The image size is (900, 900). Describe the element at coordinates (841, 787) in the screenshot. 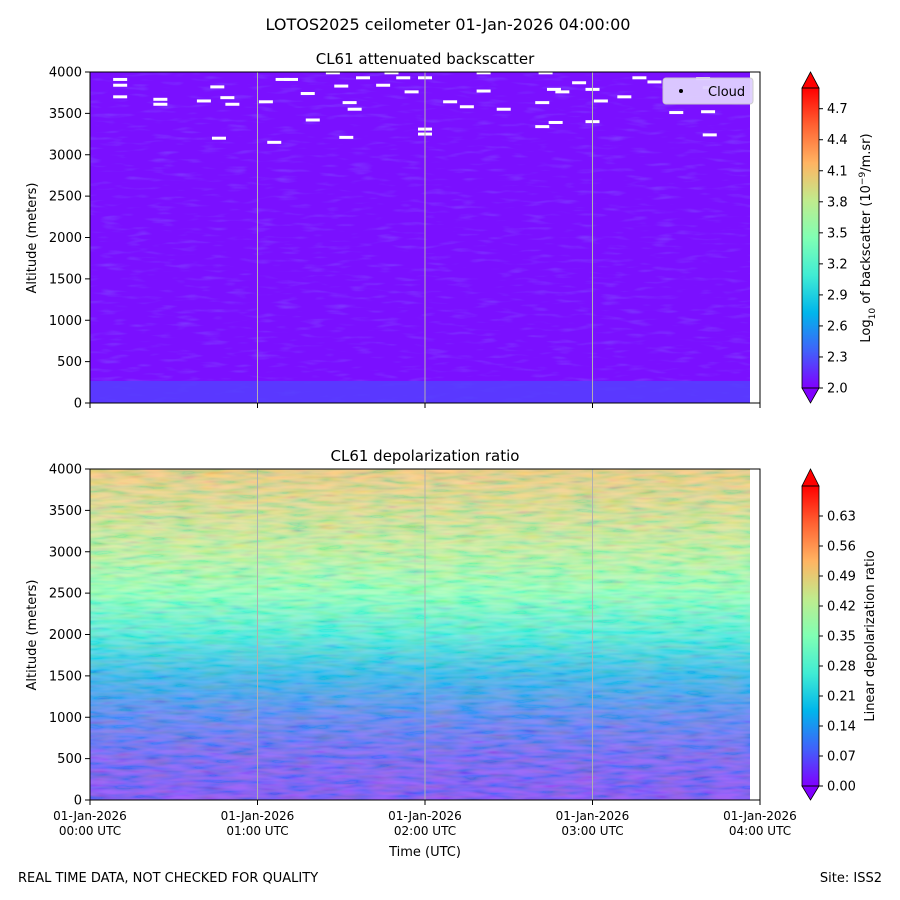

I see `colorbar-tick-label: 0.00` at that location.